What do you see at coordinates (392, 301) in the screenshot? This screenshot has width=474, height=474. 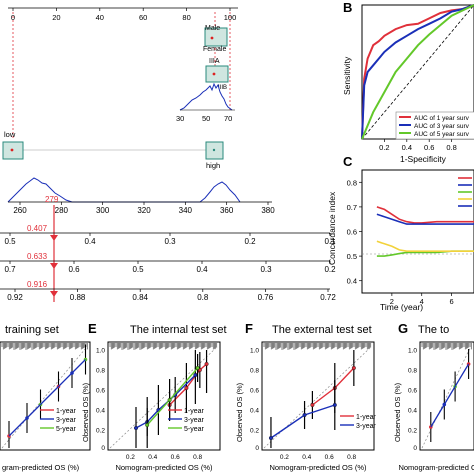 I see `cindex-xtick-label: 2` at bounding box center [392, 301].